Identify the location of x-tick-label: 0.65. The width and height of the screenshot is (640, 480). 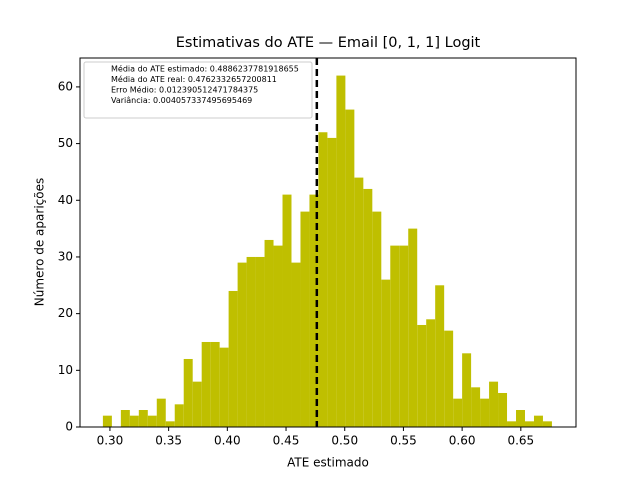
(520, 441).